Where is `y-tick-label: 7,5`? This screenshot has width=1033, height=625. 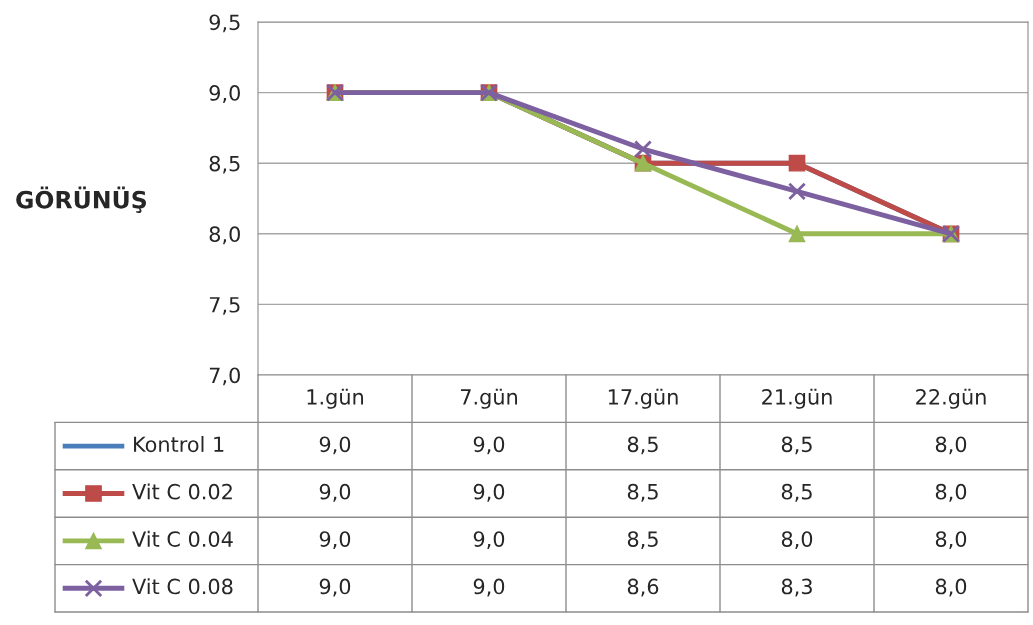 y-tick-label: 7,5 is located at coordinates (224, 306).